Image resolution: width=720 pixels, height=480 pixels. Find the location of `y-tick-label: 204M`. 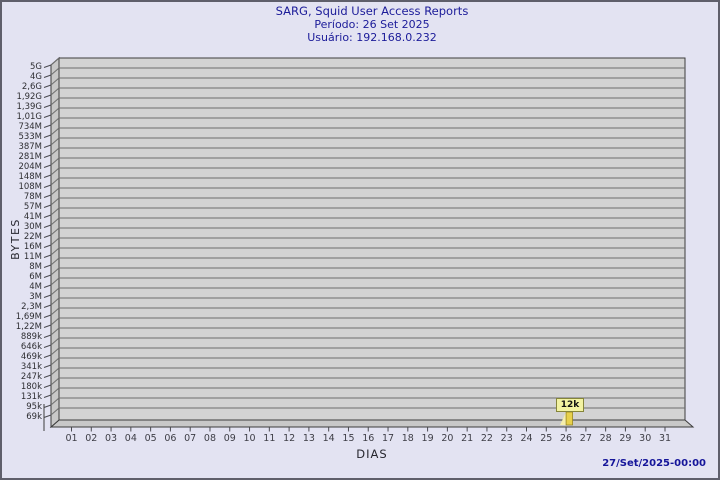

y-tick-label: 204M is located at coordinates (30, 167).